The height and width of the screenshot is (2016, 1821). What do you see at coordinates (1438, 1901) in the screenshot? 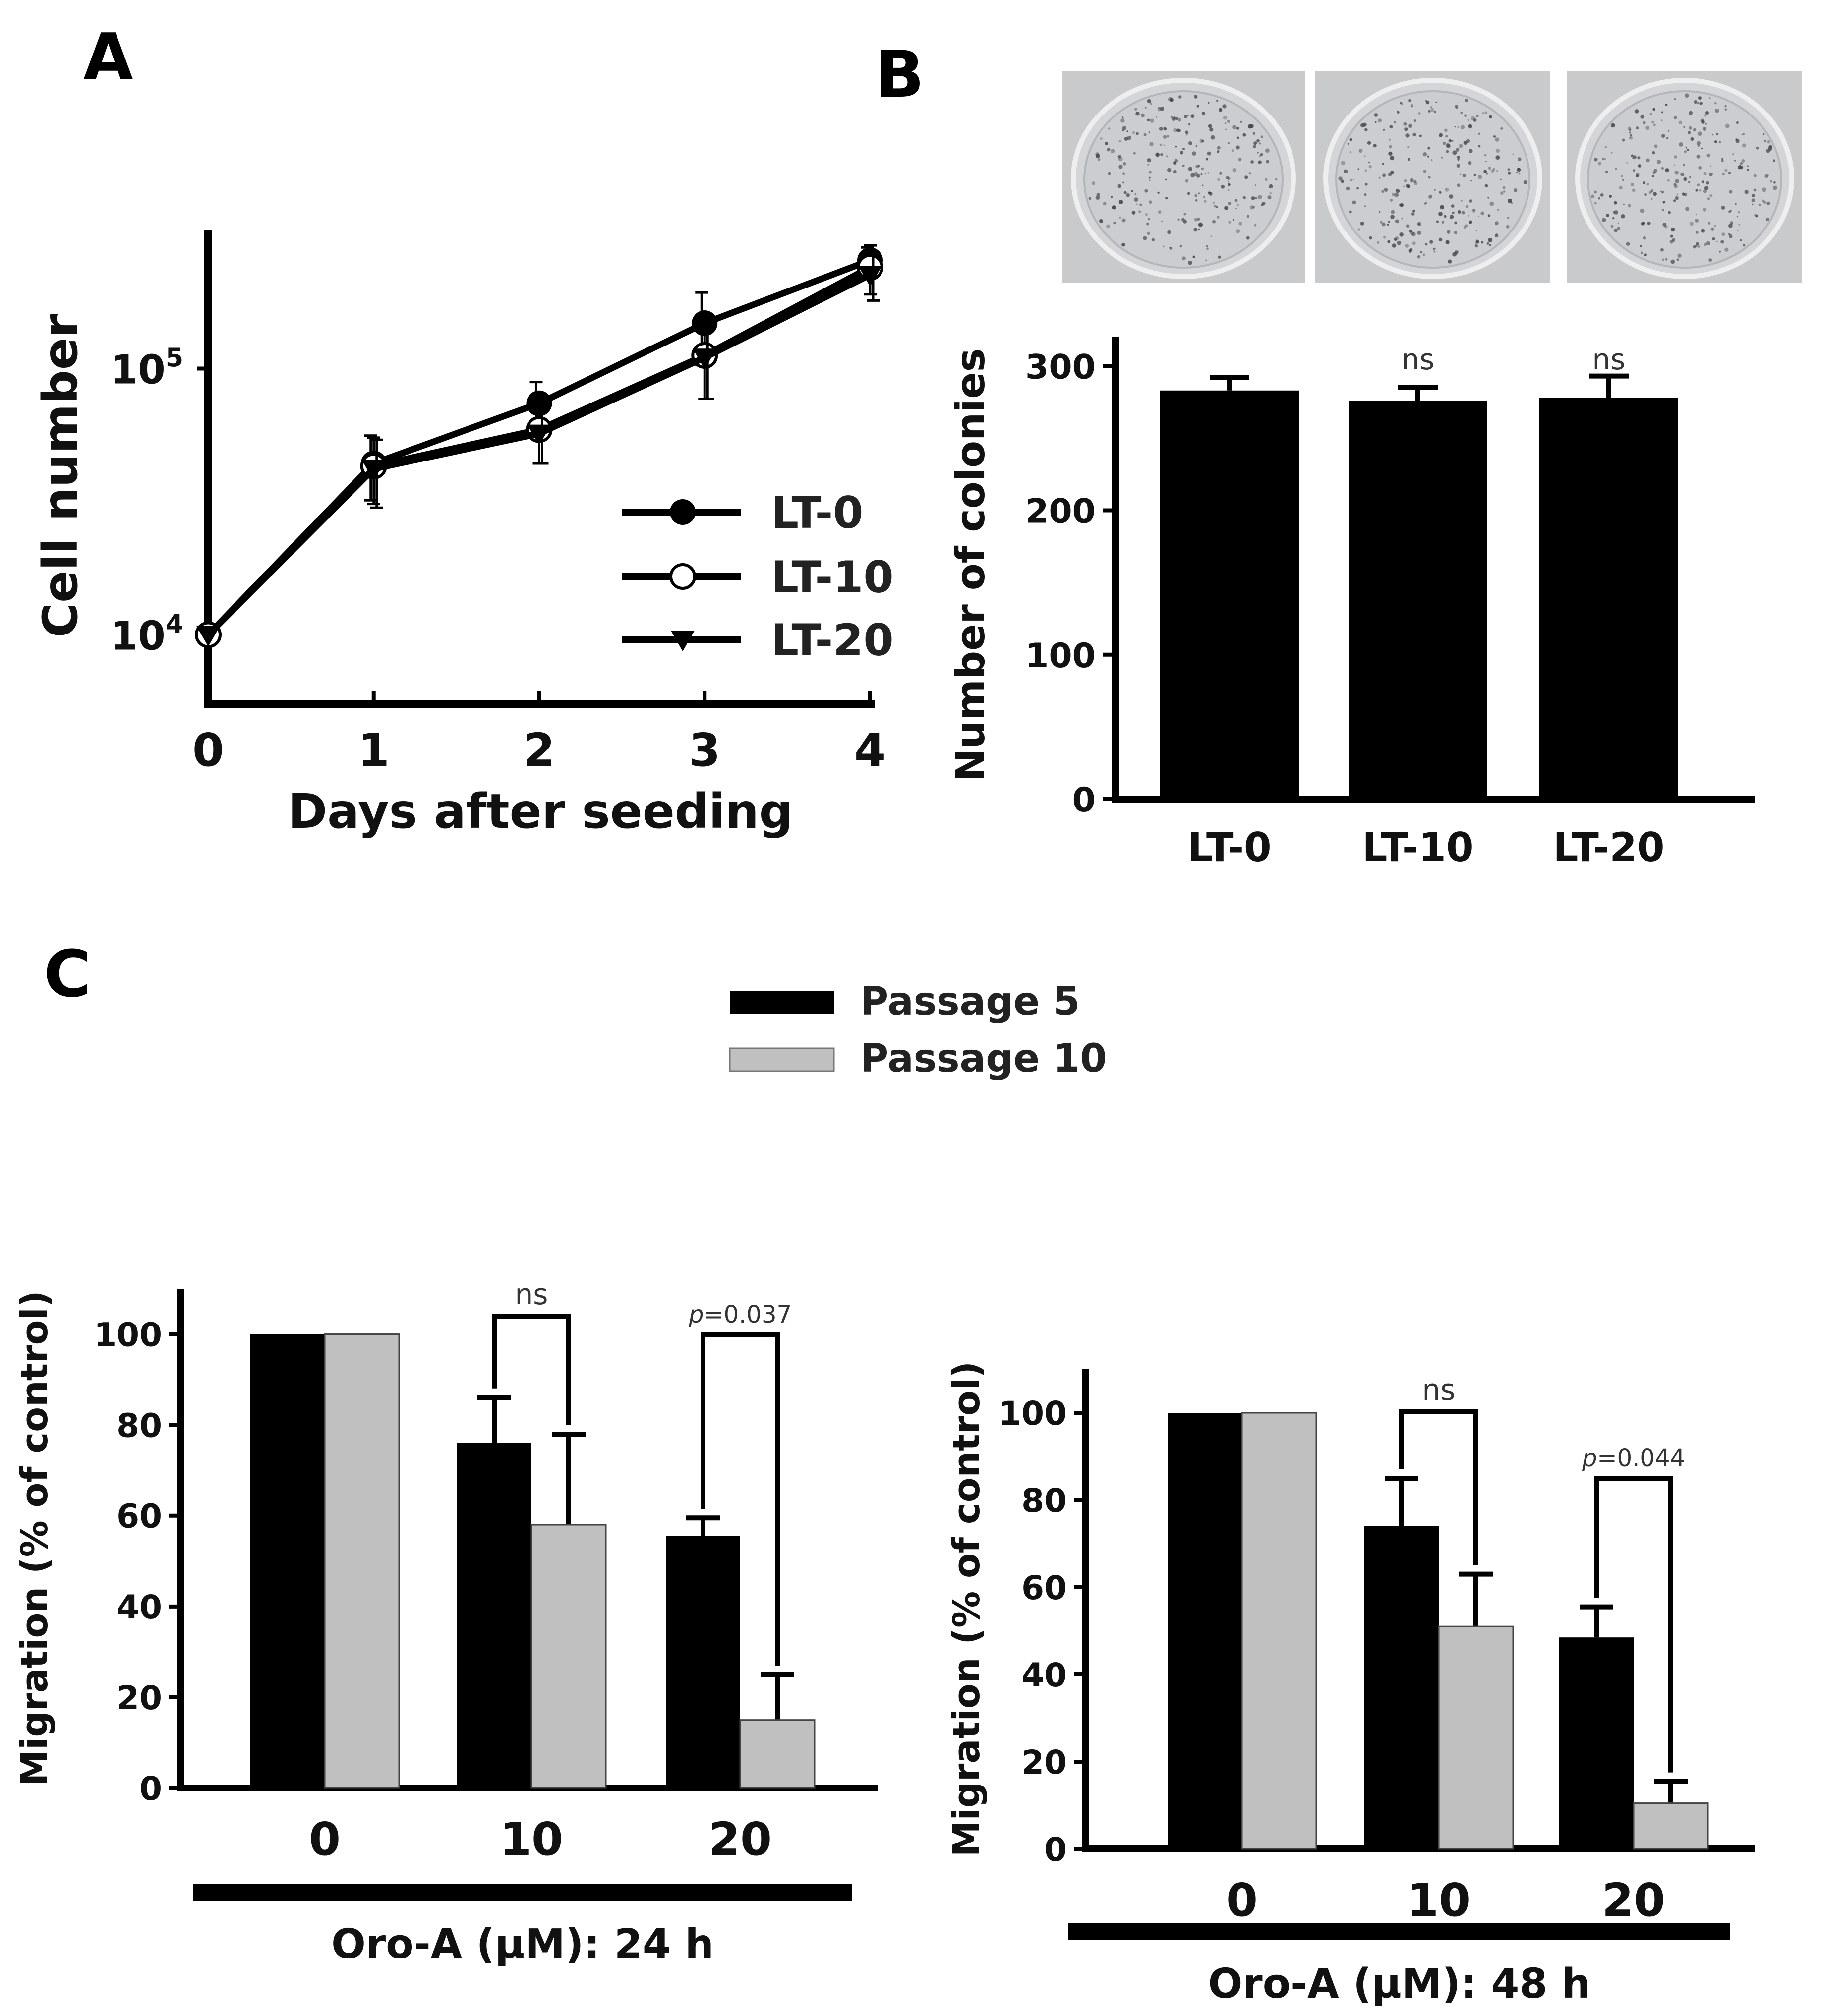
I see `x-tick-label: 10` at bounding box center [1438, 1901].